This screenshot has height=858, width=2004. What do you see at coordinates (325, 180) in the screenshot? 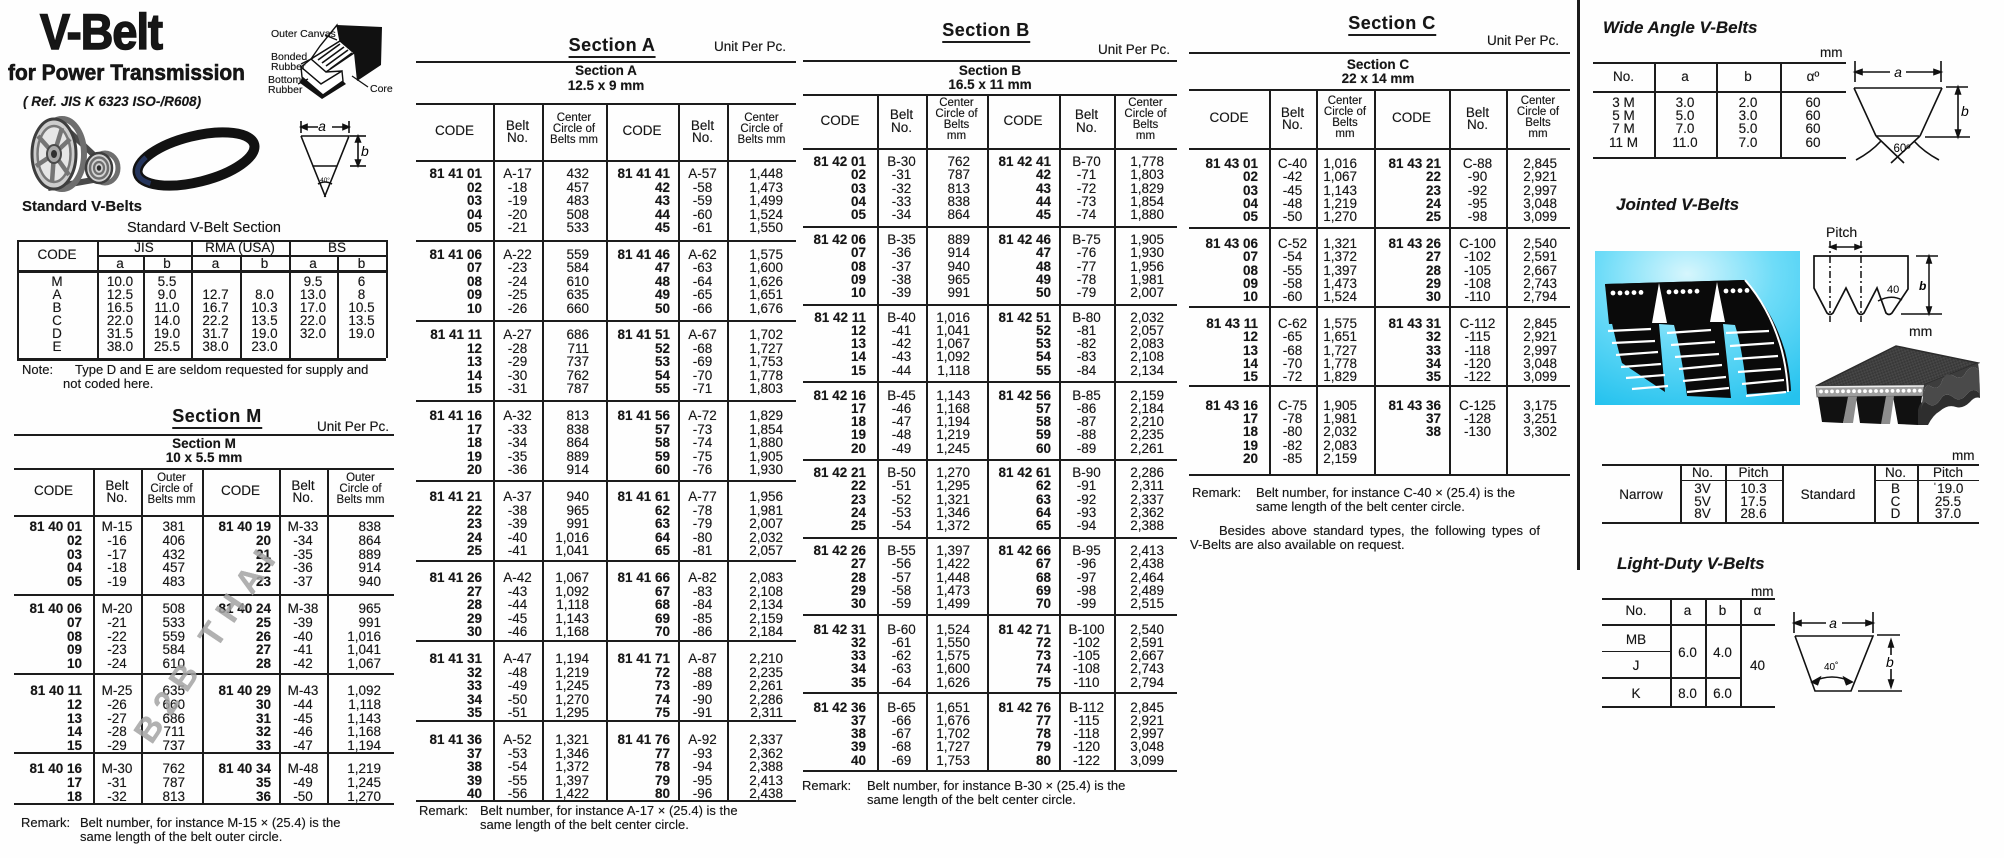
I see `svg-text: 40°` at bounding box center [325, 180].